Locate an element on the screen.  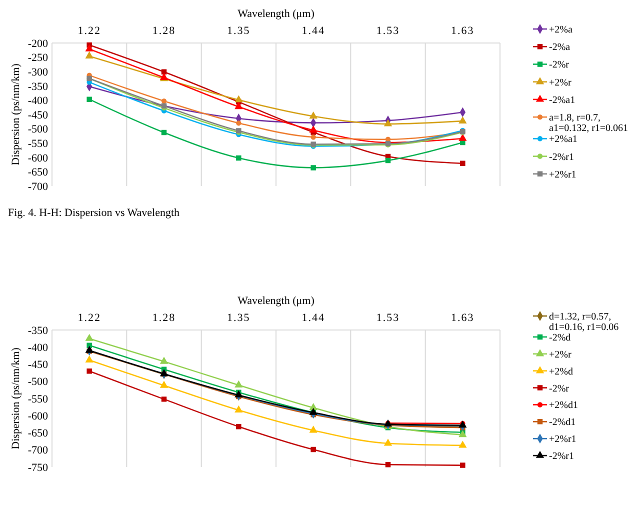
legend-label: -2%a1 is located at coordinates (562, 100).